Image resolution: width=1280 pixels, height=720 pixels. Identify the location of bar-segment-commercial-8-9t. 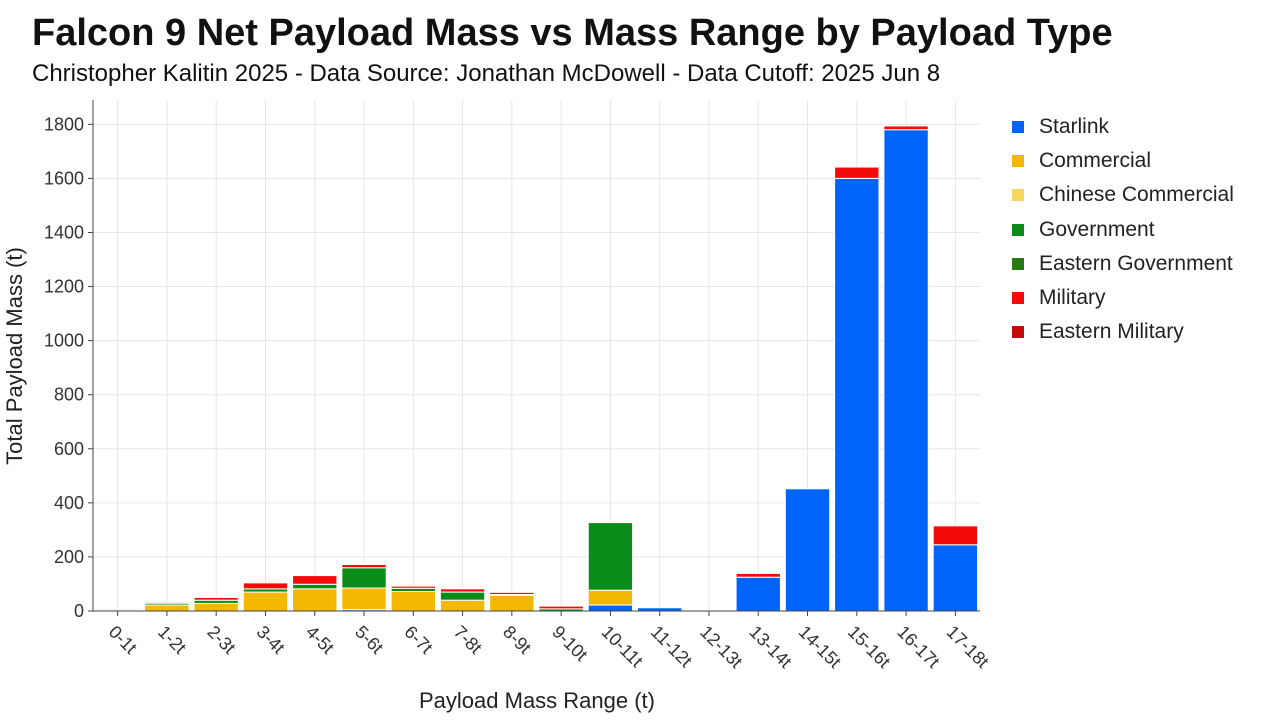
(512, 603).